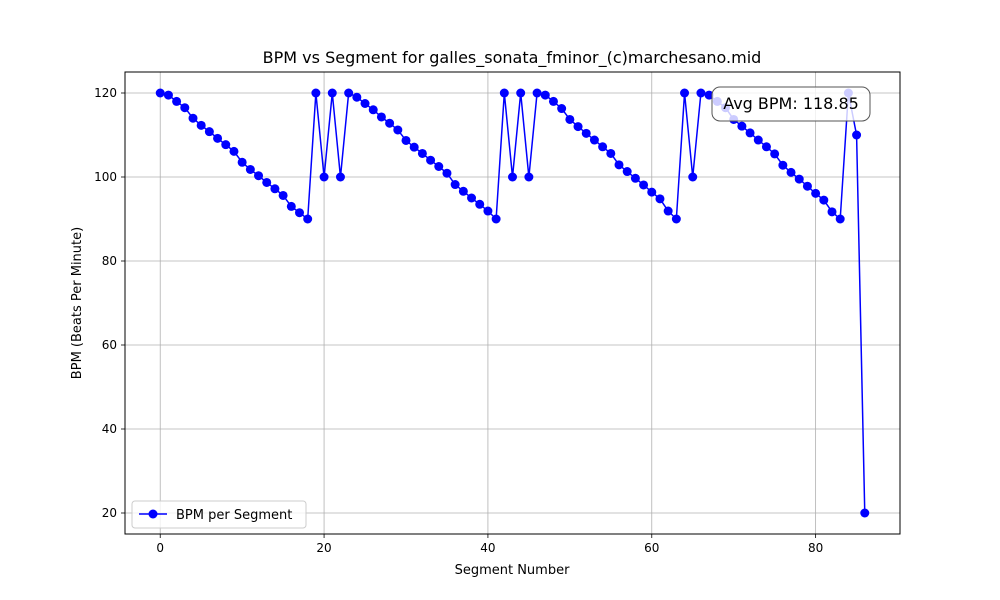 The image size is (1000, 600). What do you see at coordinates (815, 548) in the screenshot?
I see `x-tick-label: 80` at bounding box center [815, 548].